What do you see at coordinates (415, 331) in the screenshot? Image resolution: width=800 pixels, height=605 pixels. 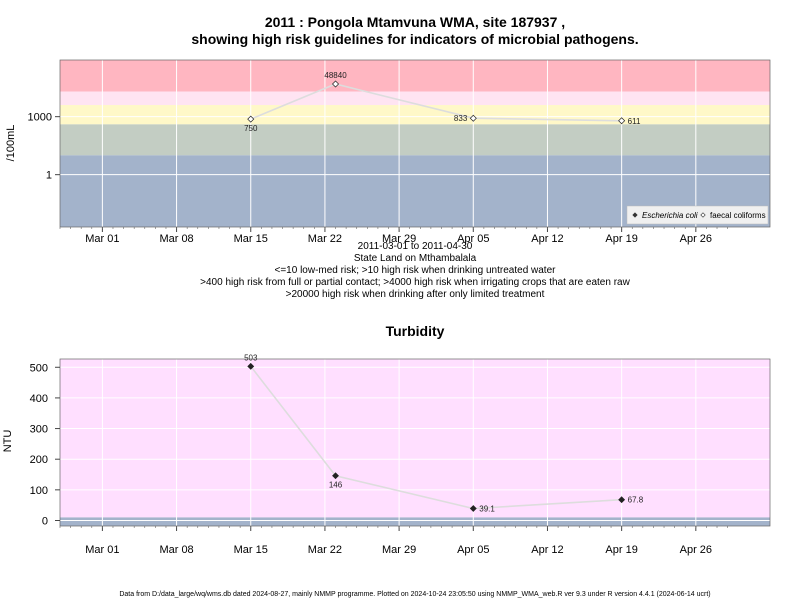 I see `turbidity-title: Turbidity` at bounding box center [415, 331].